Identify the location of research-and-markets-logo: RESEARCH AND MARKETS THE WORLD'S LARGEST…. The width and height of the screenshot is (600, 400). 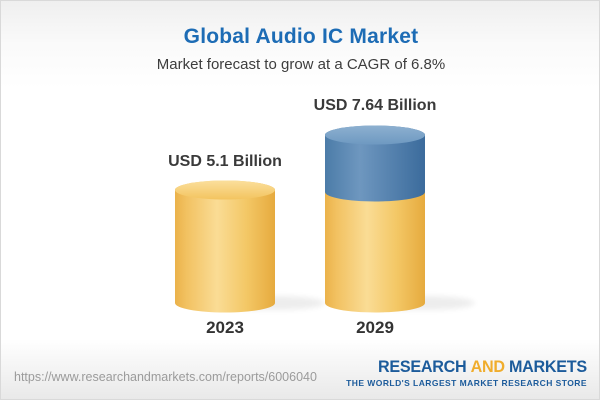
(466, 373).